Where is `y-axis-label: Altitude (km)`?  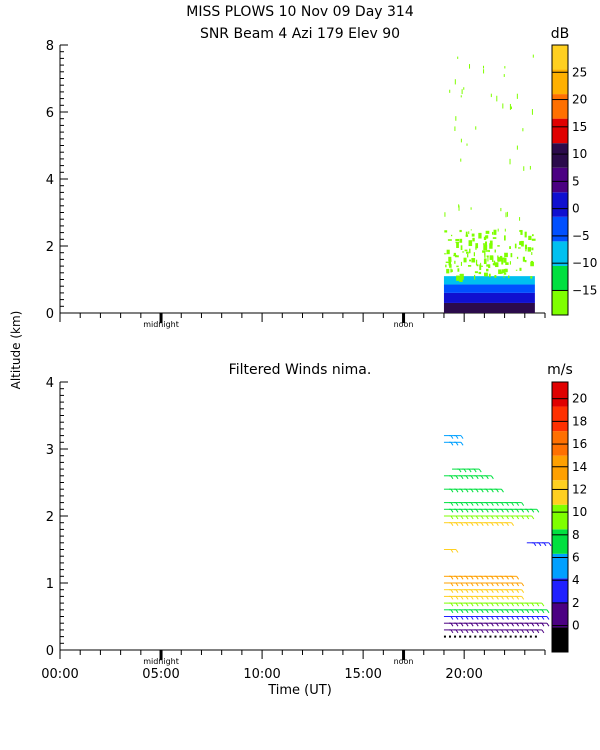
y-axis-label: Altitude (km) is located at coordinates (16, 350).